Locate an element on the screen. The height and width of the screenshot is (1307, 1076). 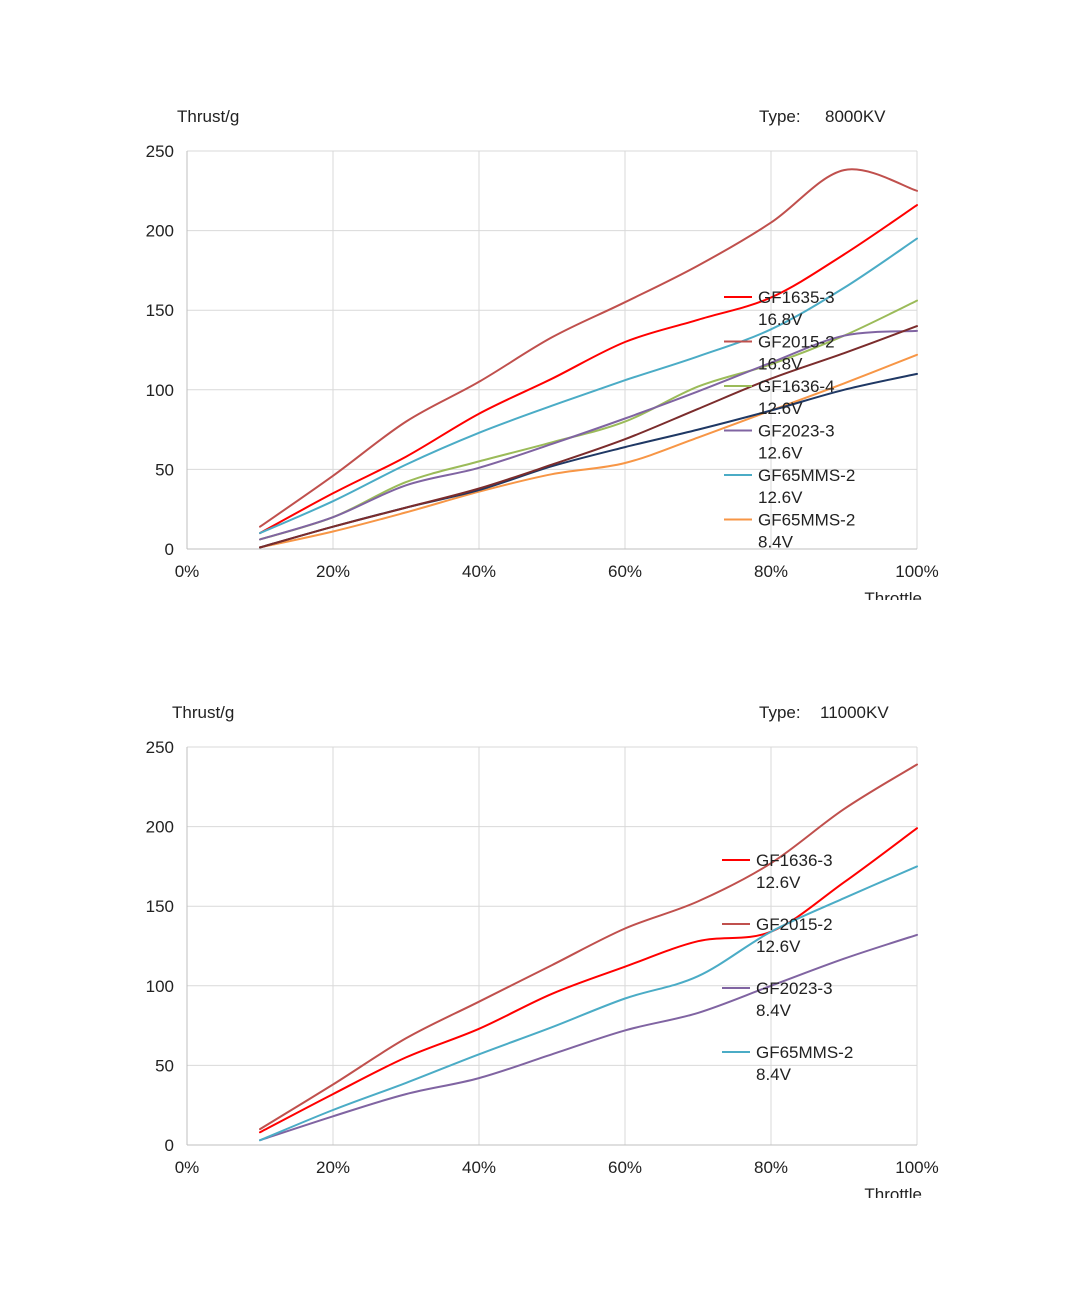
legend-label: GF2015-2 16.8V is located at coordinates (796, 353).